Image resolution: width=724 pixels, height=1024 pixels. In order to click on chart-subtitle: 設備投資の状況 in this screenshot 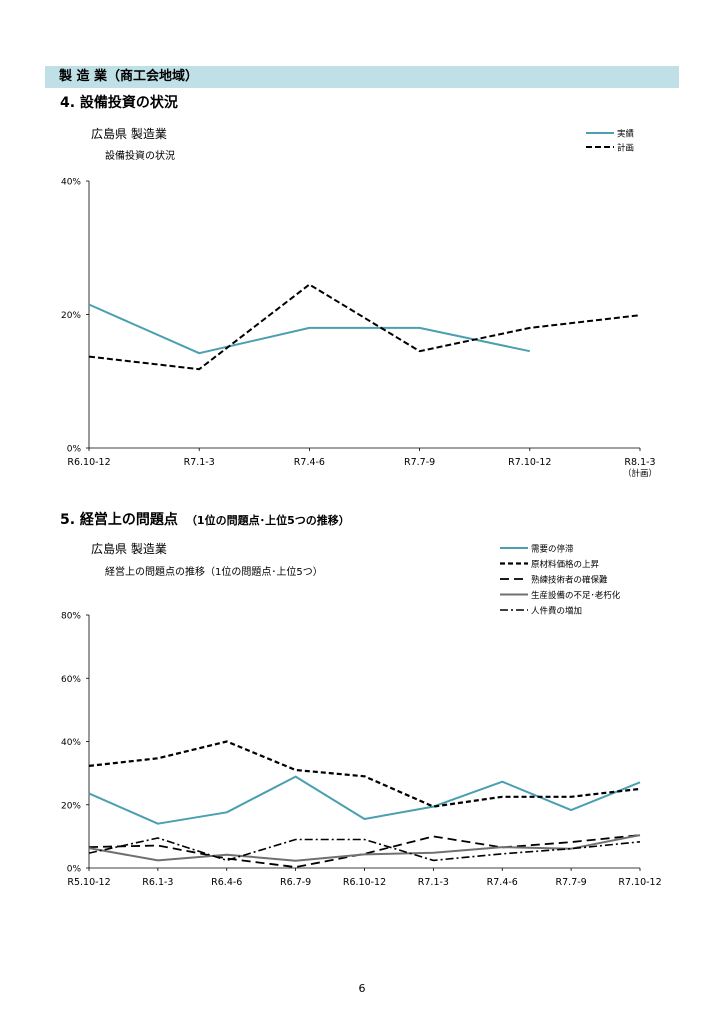, I will do `click(140, 155)`.